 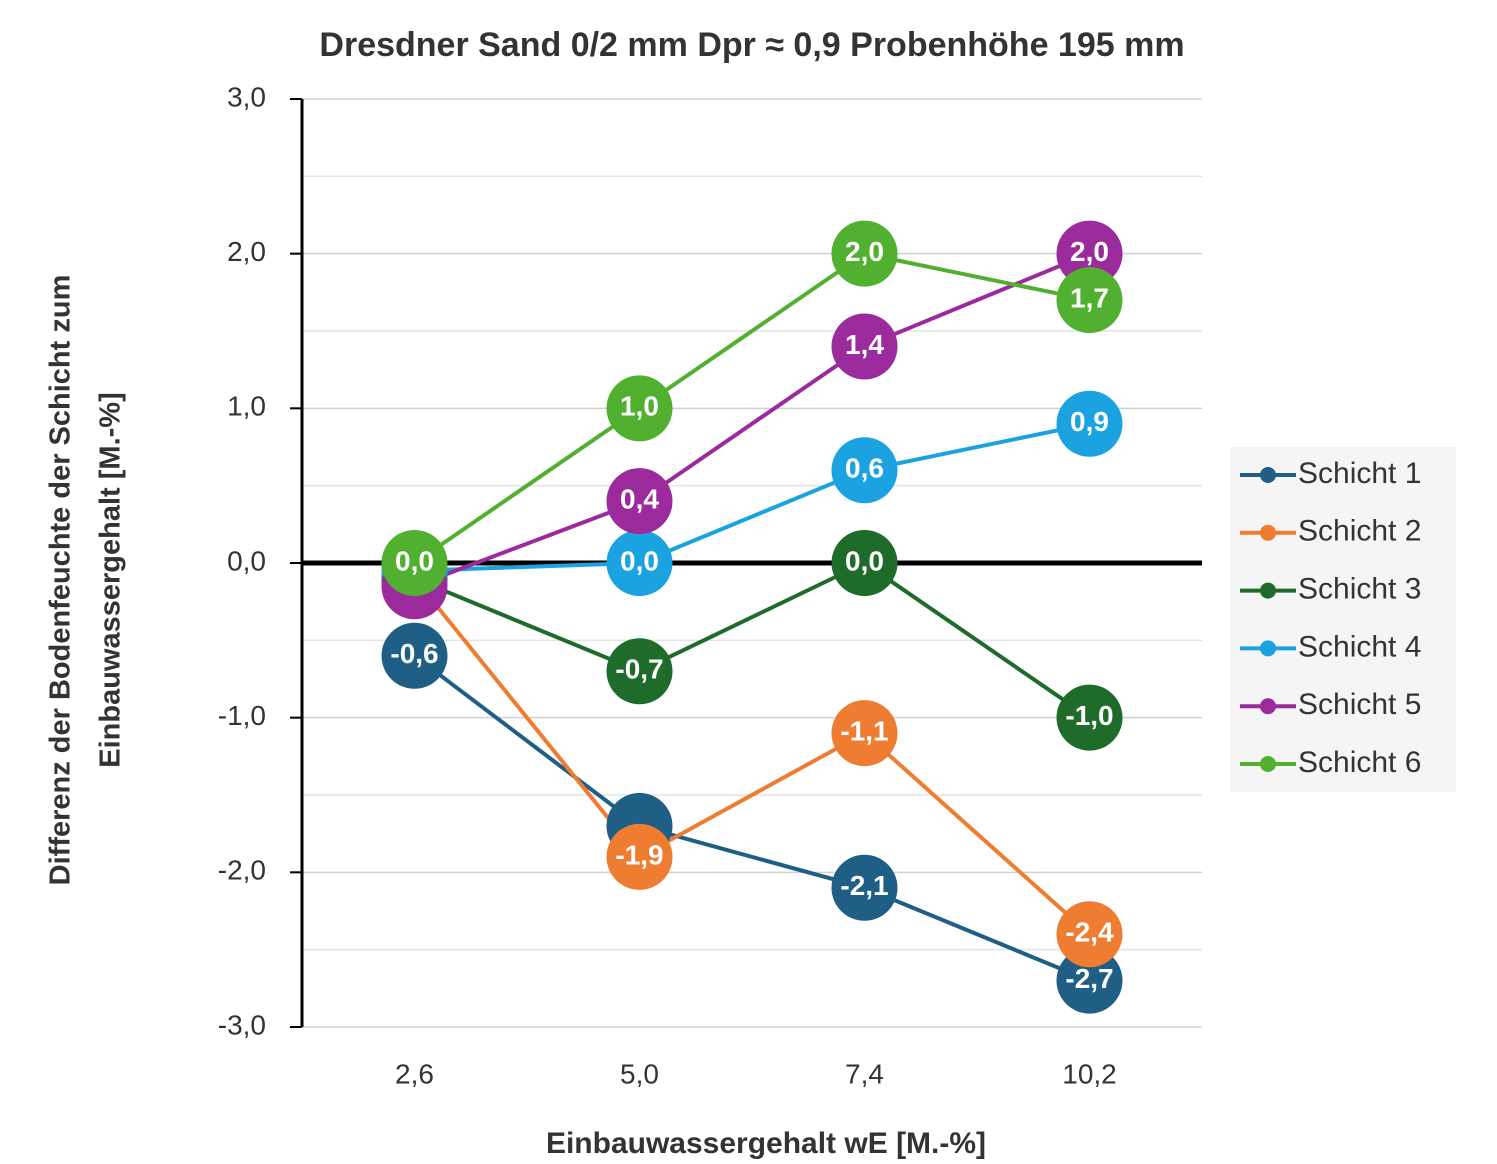 I want to click on y-tick-label: 0,0, so click(x=246, y=560).